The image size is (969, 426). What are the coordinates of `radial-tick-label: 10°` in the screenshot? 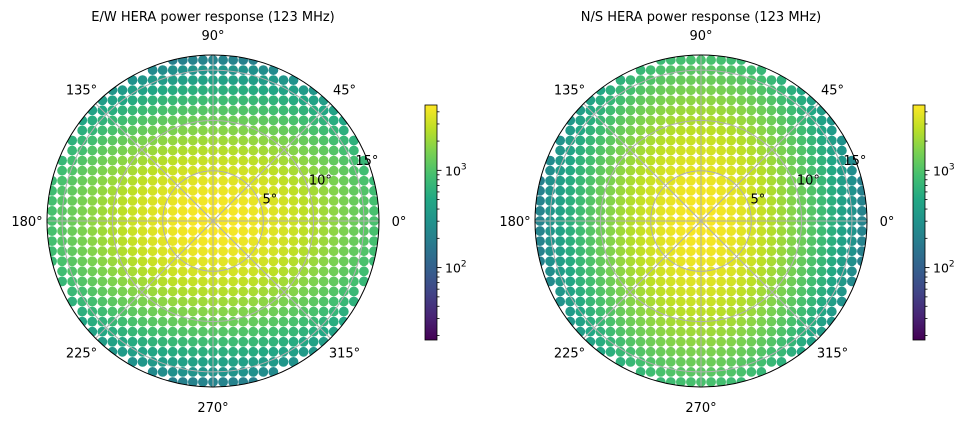 It's located at (808, 181).